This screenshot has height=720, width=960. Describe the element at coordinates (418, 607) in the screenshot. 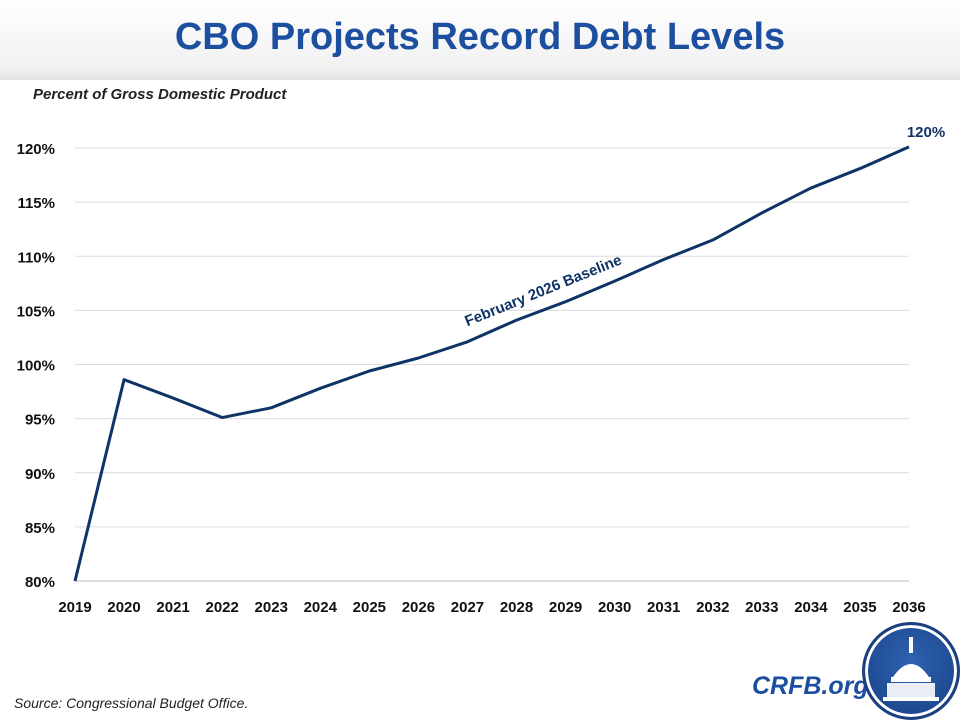

I see `x-tick-label: 2026` at that location.